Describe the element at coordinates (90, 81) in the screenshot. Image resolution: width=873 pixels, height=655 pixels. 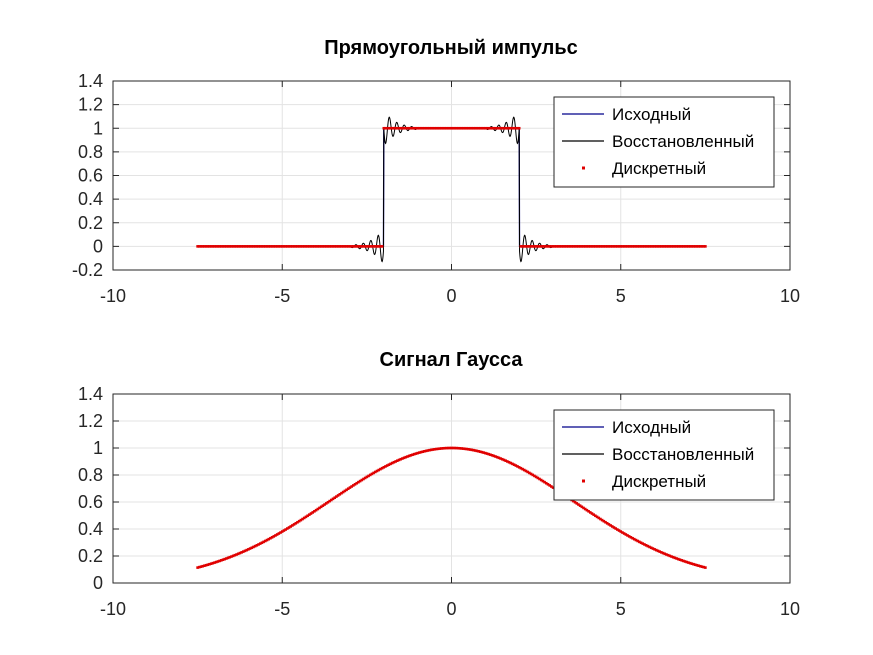
I see `y-tick-label: 1.4` at that location.